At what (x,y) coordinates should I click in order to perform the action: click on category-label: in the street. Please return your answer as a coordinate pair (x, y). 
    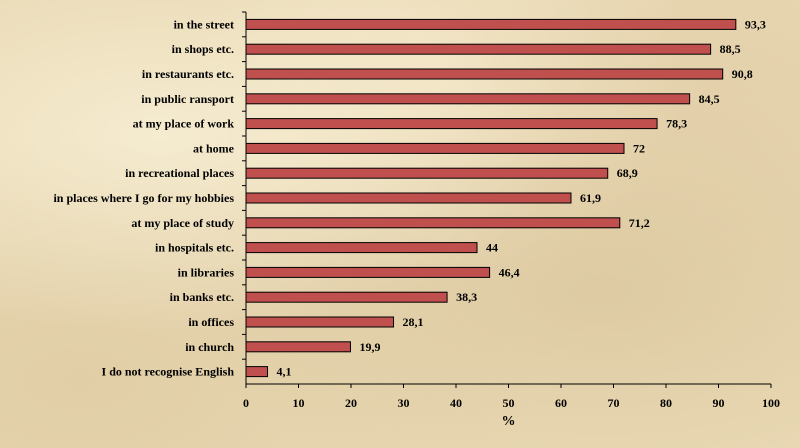
    Looking at the image, I should click on (204, 24).